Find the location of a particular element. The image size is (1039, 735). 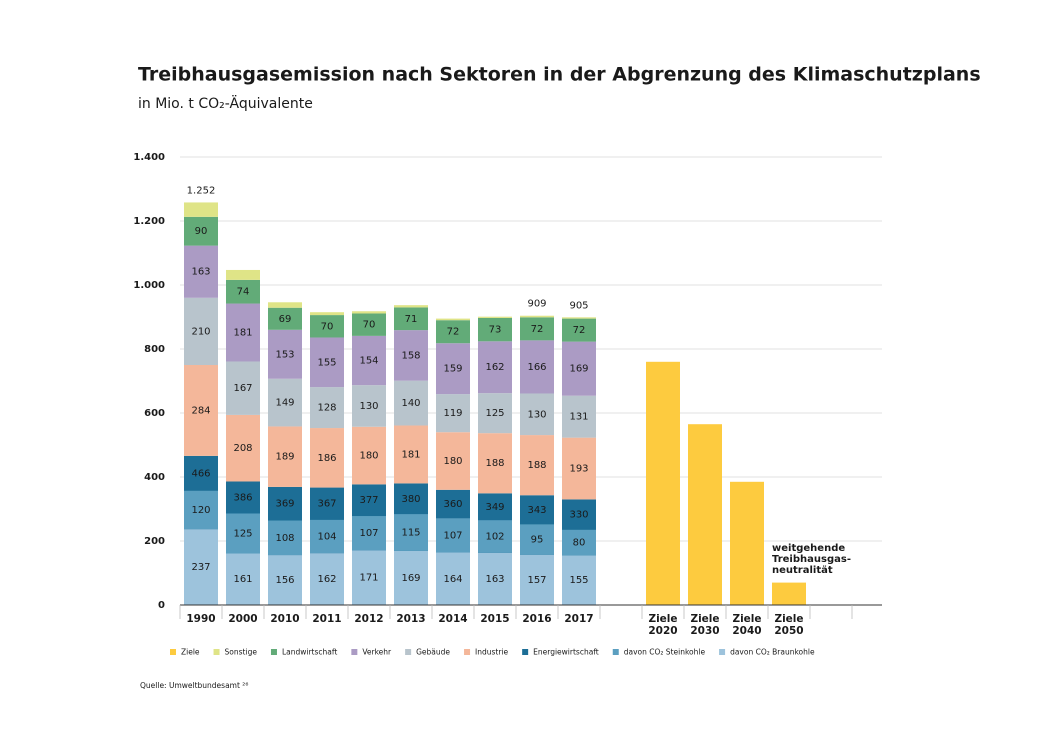

data-label: 130 is located at coordinates (536, 414).